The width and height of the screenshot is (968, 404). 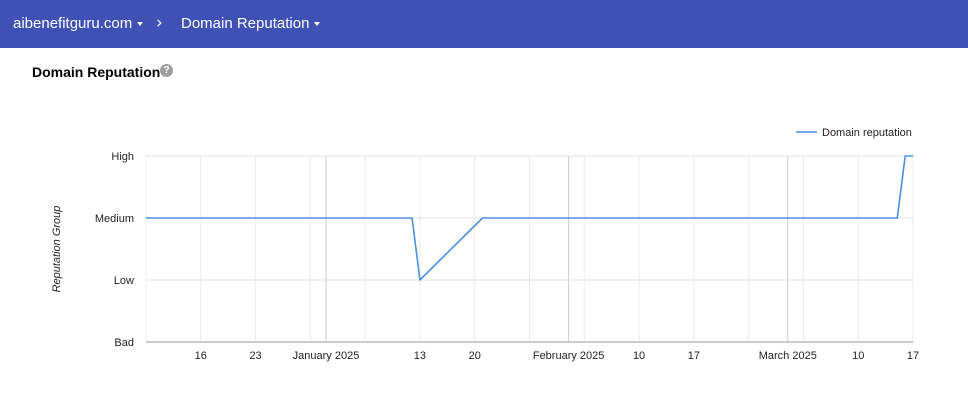 What do you see at coordinates (57, 249) in the screenshot?
I see `y-axis-label: Reputation Group` at bounding box center [57, 249].